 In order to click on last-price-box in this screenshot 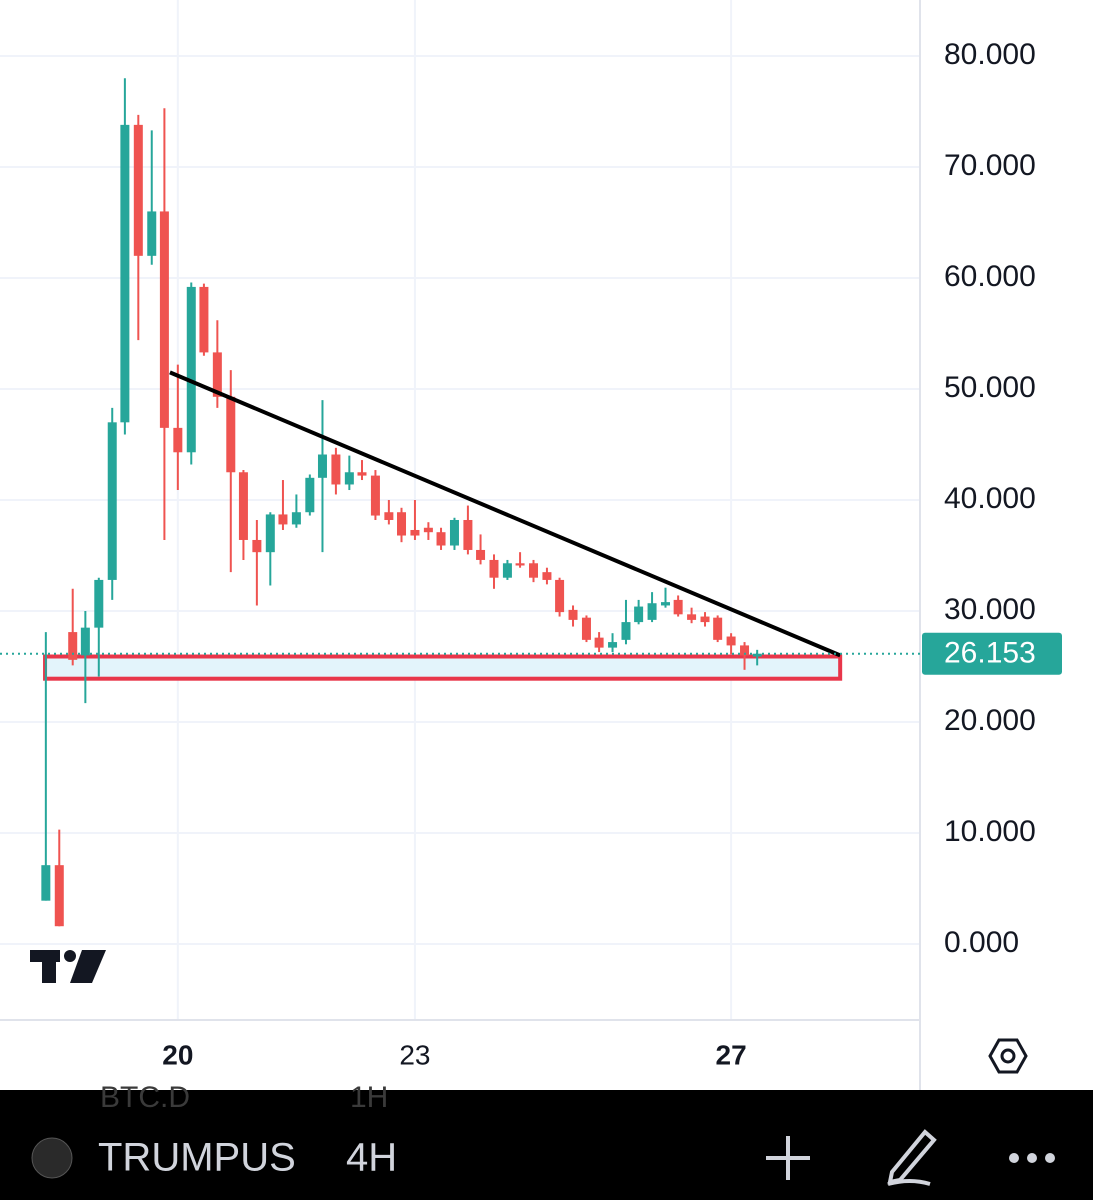, I will do `click(992, 653)`.